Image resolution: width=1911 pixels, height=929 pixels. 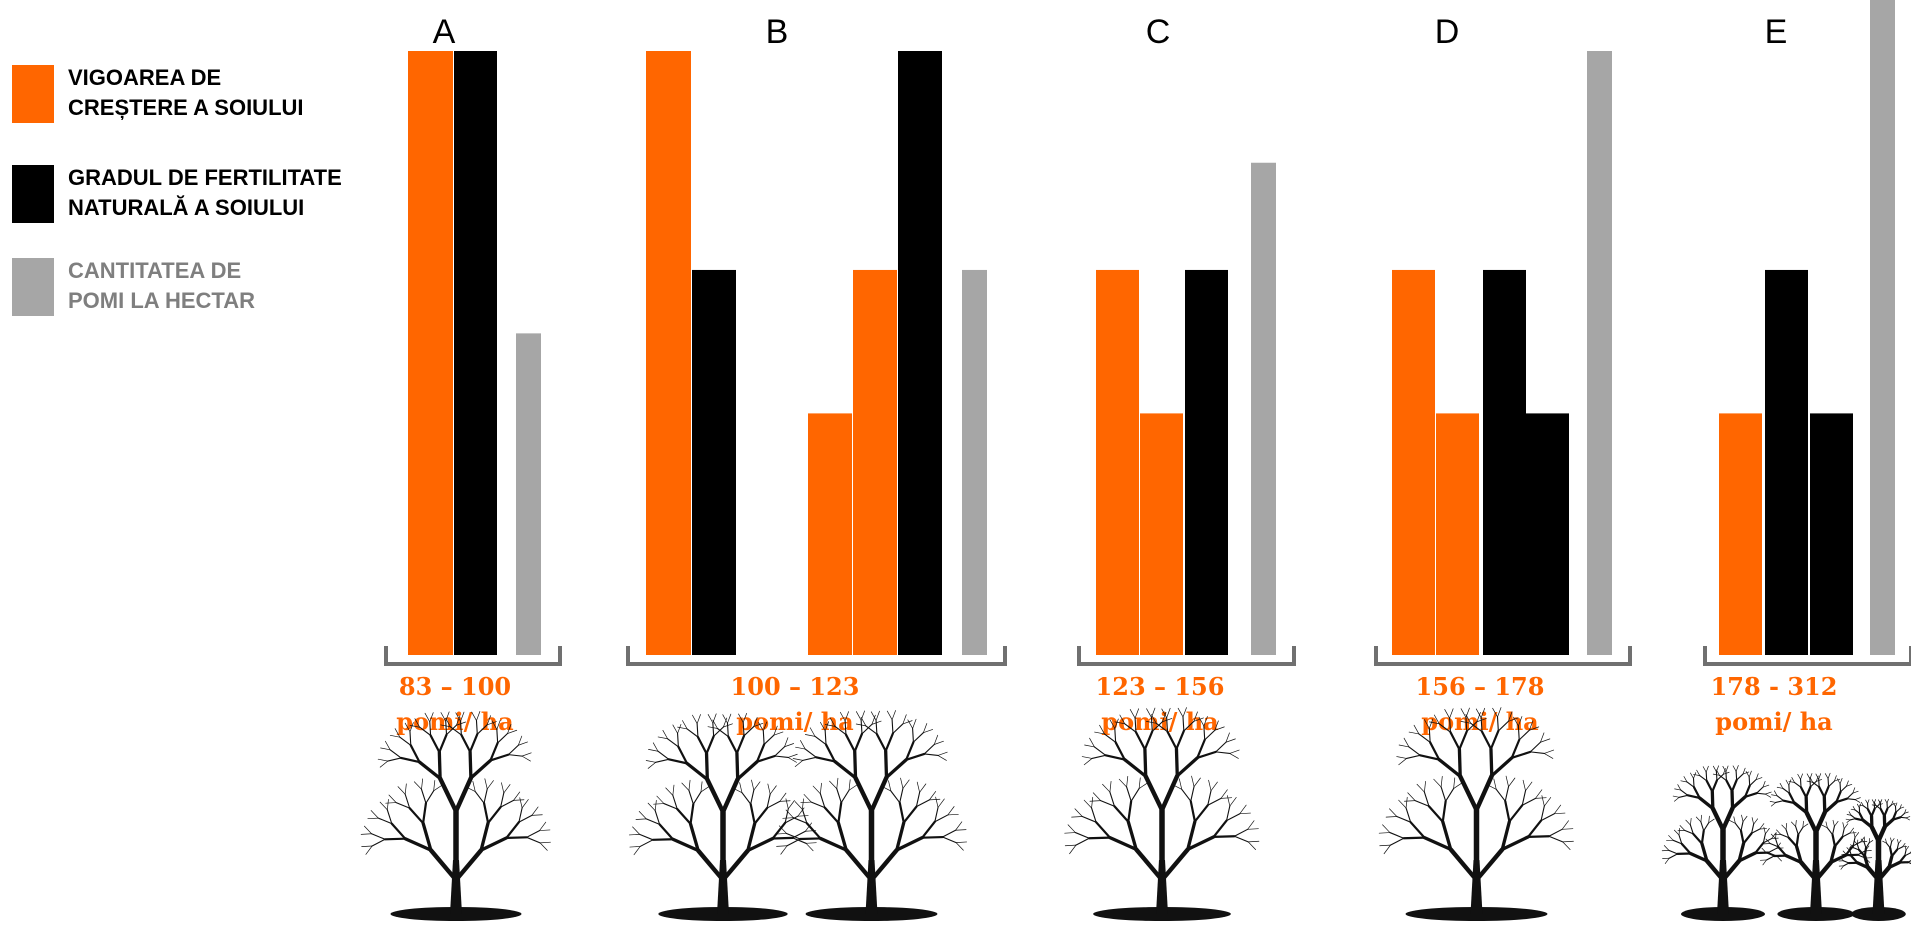 What do you see at coordinates (1480, 686) in the screenshot?
I see `range-label: 156 – 178` at bounding box center [1480, 686].